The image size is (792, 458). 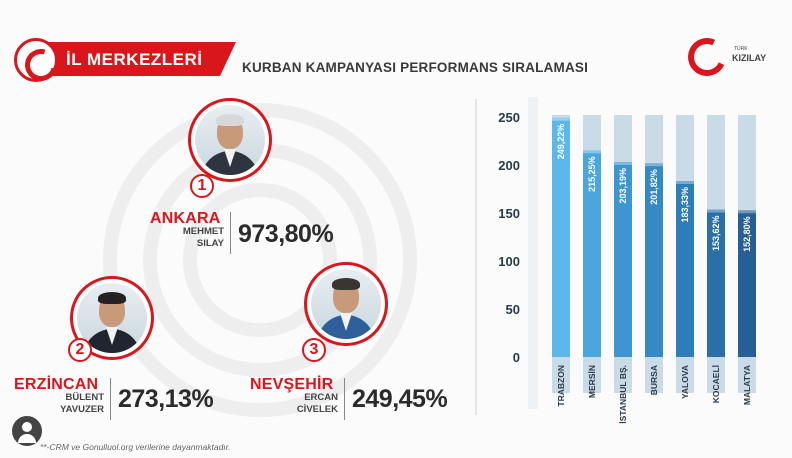 I want to click on category-label: İSTANBUL BŞ., so click(x=623, y=394).